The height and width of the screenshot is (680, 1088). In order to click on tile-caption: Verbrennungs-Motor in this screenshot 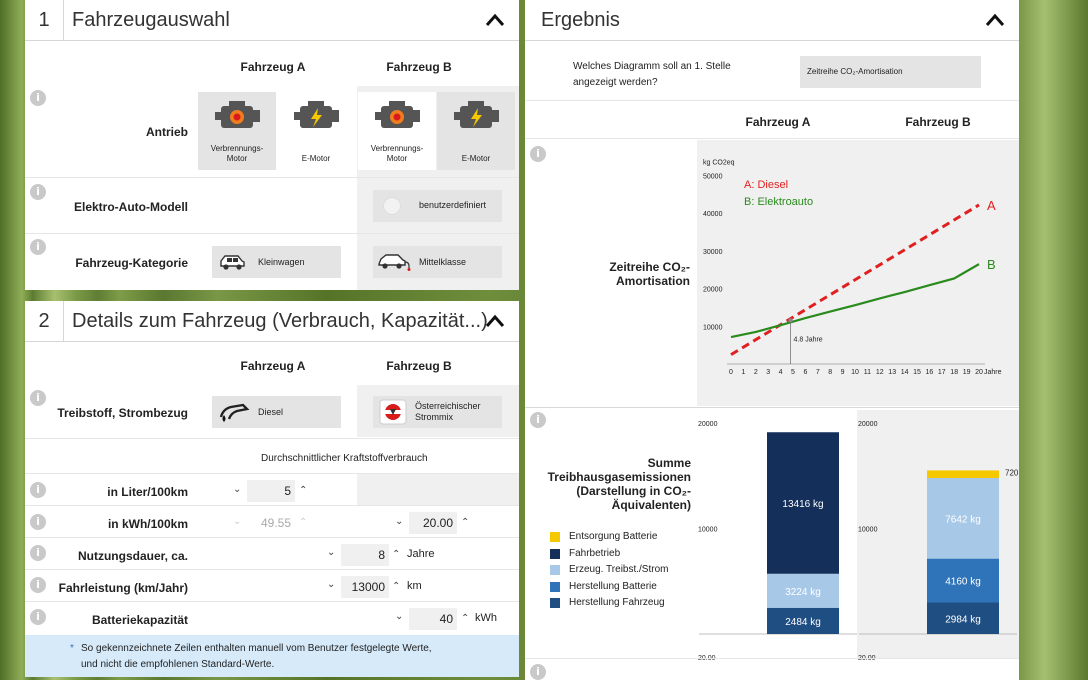, I will do `click(397, 153)`.